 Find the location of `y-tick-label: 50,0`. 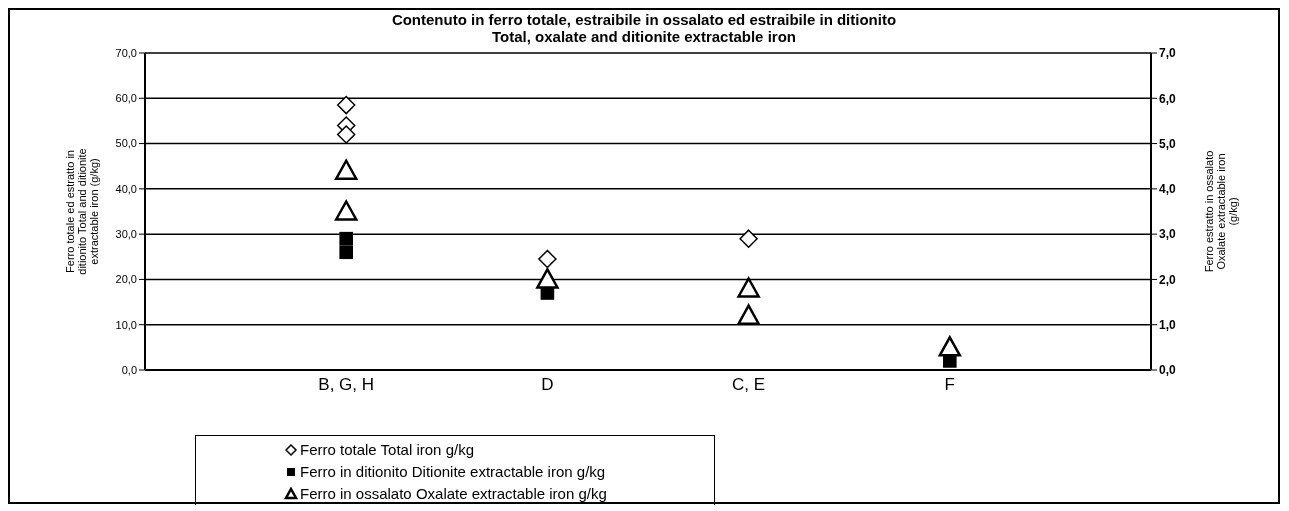

y-tick-label: 50,0 is located at coordinates (126, 143).